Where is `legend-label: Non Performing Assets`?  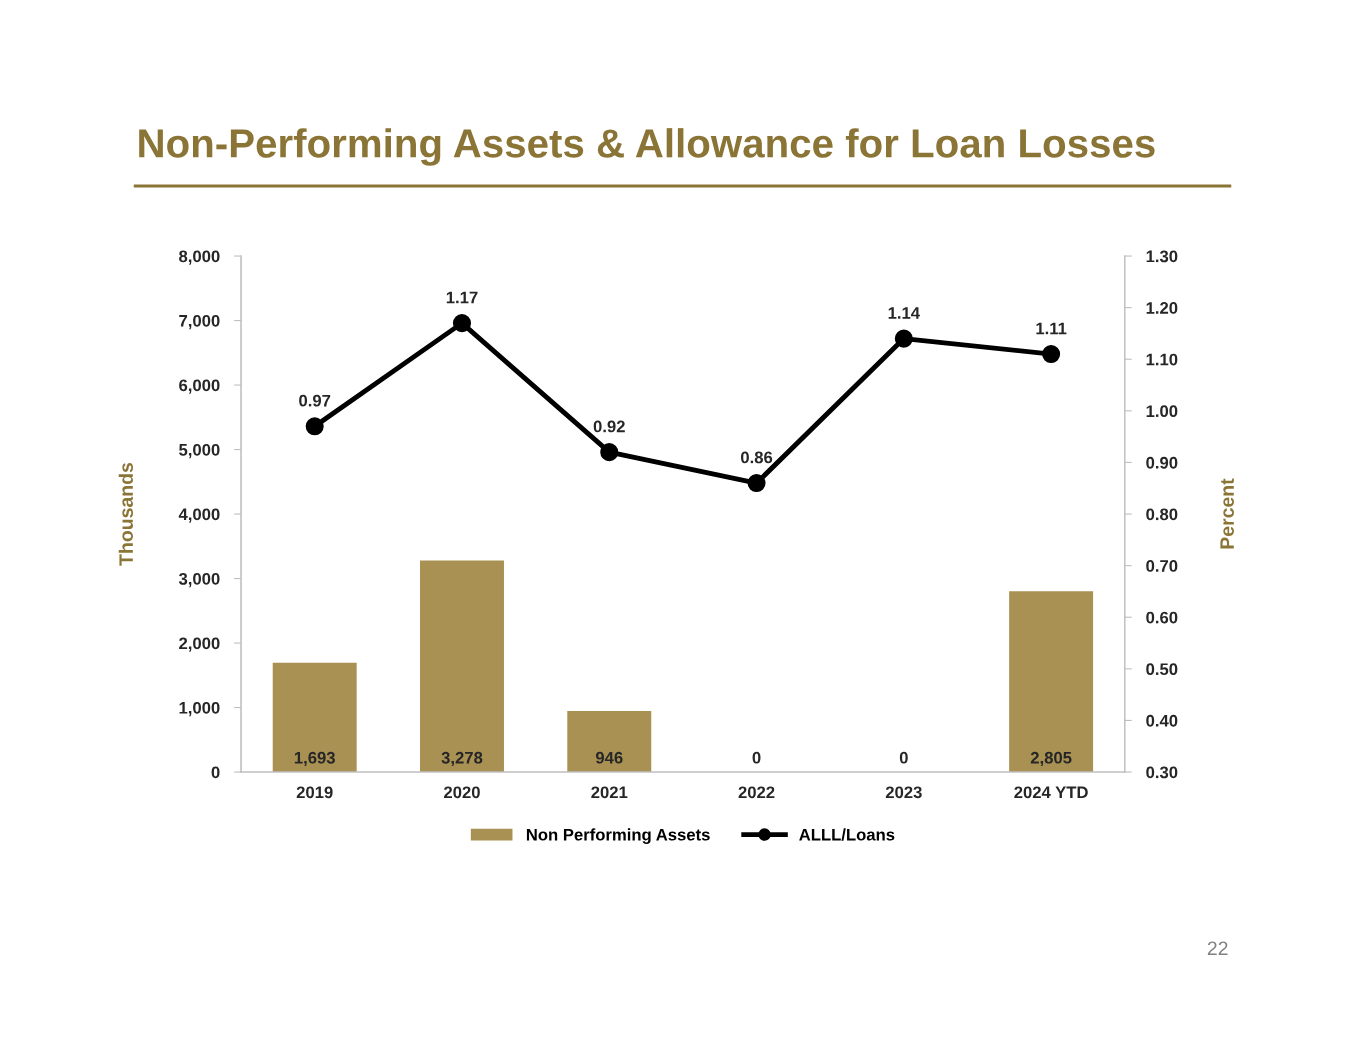 legend-label: Non Performing Assets is located at coordinates (618, 836).